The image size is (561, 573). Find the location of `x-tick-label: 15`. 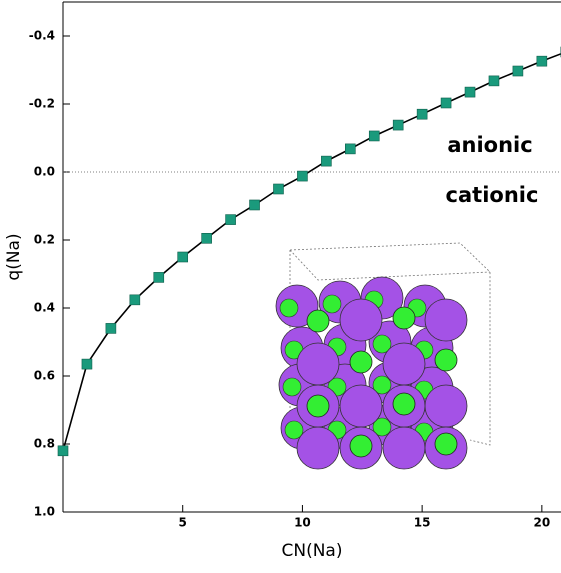

x-tick-label: 15 is located at coordinates (422, 523).